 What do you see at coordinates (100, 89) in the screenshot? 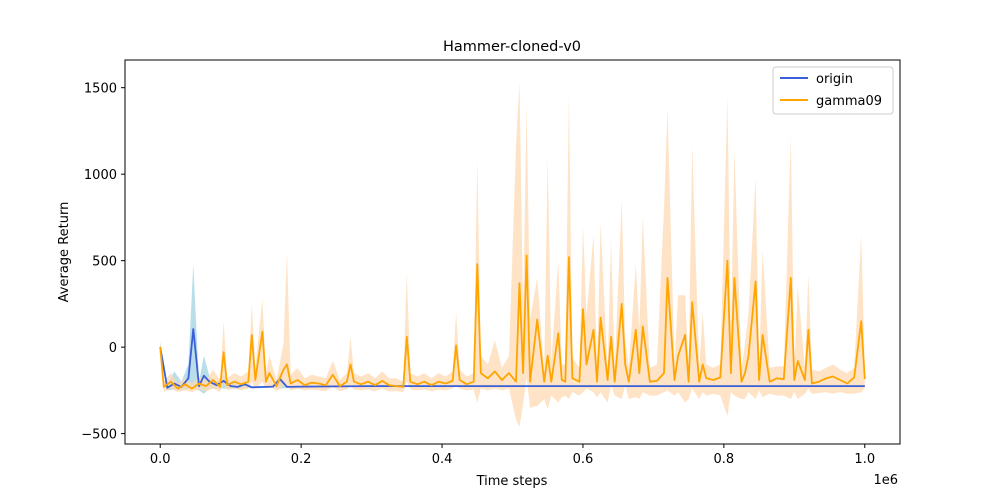
I see `y-tick-label: 1500` at bounding box center [100, 89].